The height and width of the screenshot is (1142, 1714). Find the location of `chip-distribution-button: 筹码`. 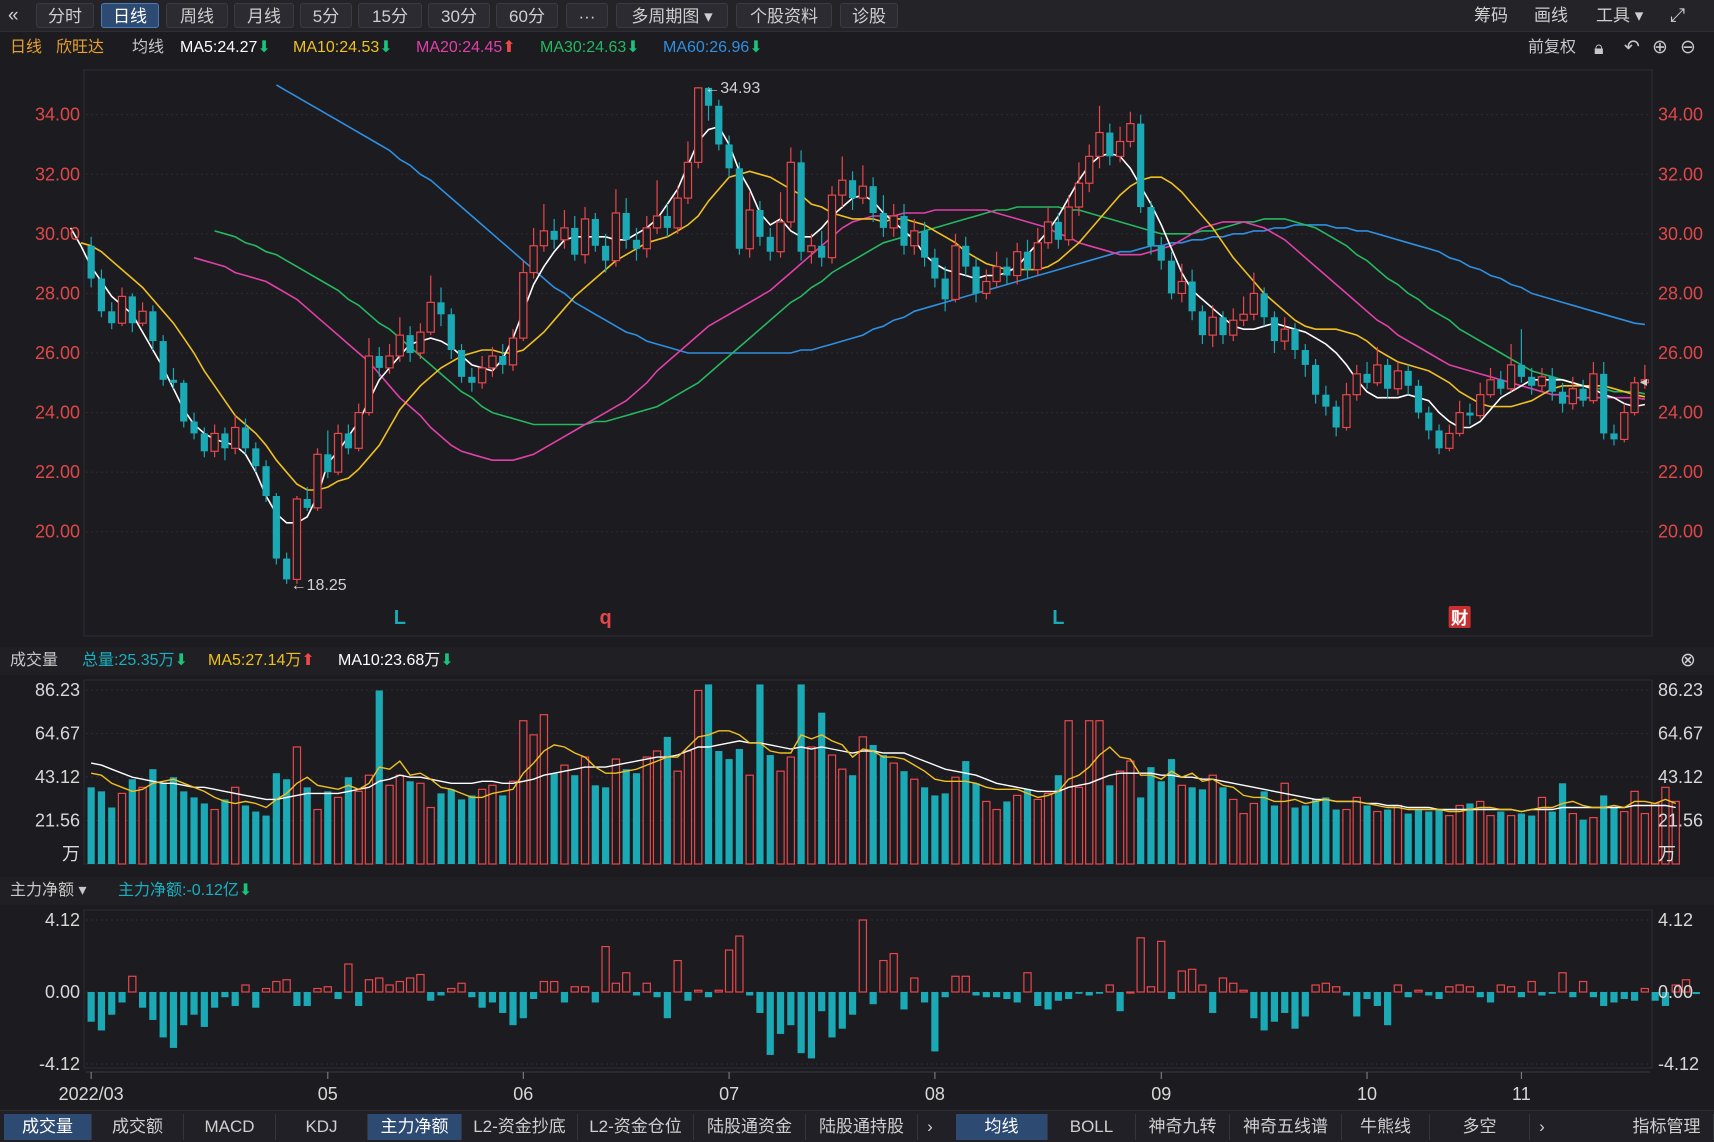

chip-distribution-button: 筹码 is located at coordinates (1491, 15).